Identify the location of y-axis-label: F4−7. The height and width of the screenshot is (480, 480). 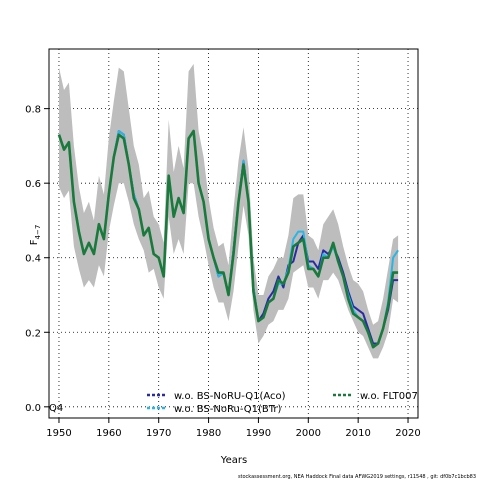
(35, 235).